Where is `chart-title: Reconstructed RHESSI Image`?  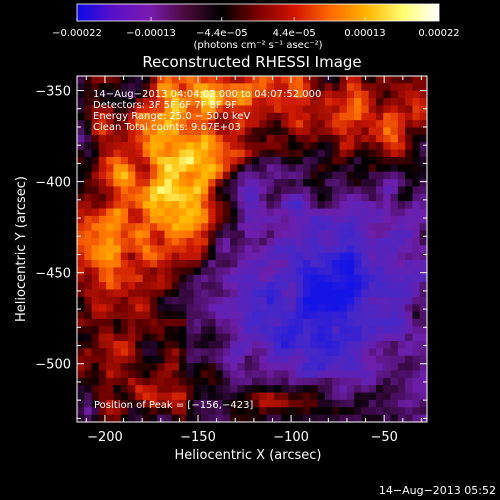
chart-title: Reconstructed RHESSI Image is located at coordinates (251, 62).